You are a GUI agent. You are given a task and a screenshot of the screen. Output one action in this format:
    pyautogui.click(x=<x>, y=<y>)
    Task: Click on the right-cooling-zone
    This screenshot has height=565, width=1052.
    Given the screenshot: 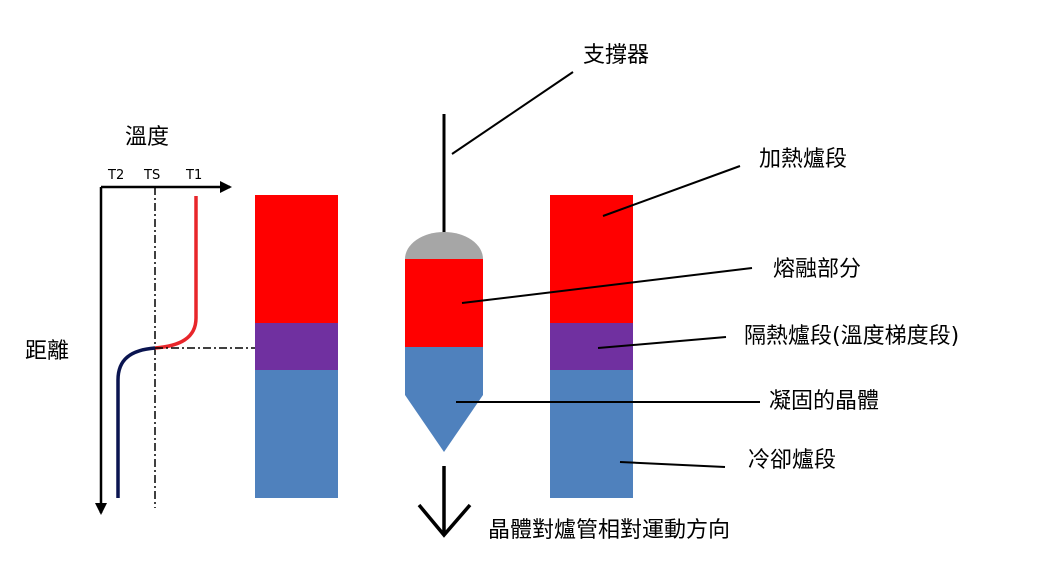 What is the action you would take?
    pyautogui.click(x=591, y=434)
    